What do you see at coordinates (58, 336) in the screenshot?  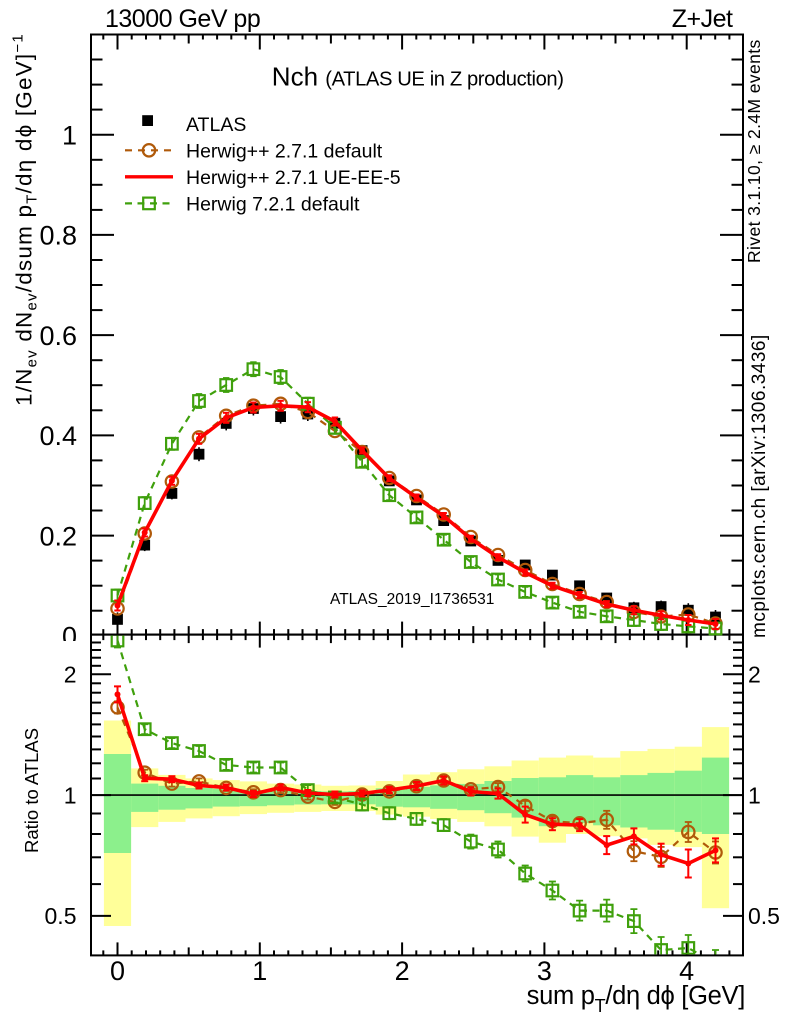 I see `svg-text: 0.6` at bounding box center [58, 336].